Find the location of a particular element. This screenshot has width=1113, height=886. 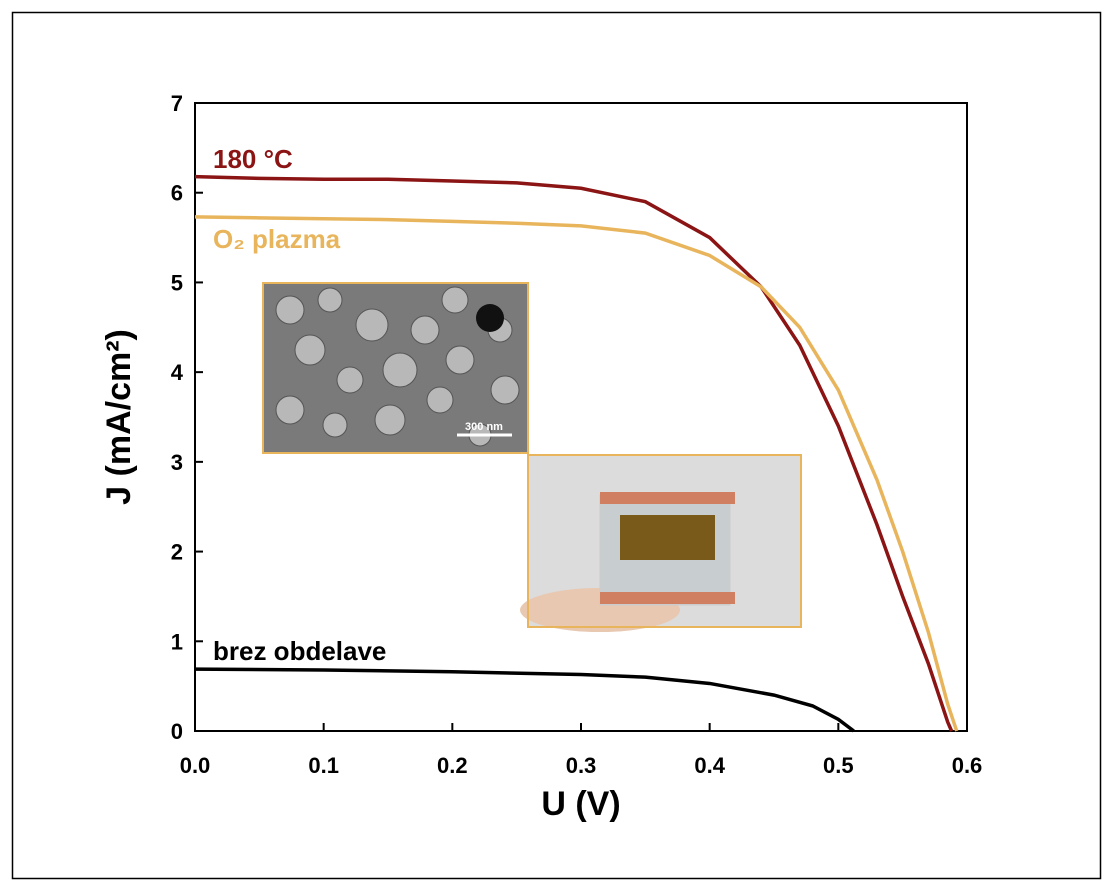

scale-label: 300 nm is located at coordinates (484, 427).